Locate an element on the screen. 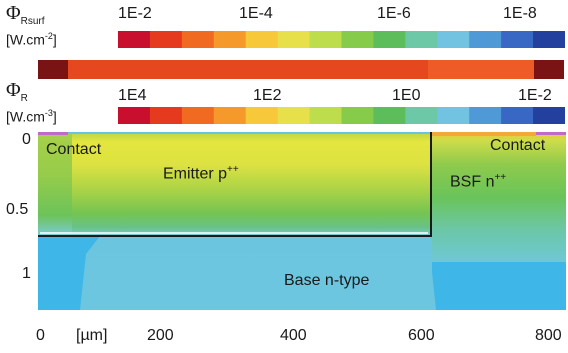 This screenshot has height=353, width=568. base-label: Base n-type is located at coordinates (327, 280).